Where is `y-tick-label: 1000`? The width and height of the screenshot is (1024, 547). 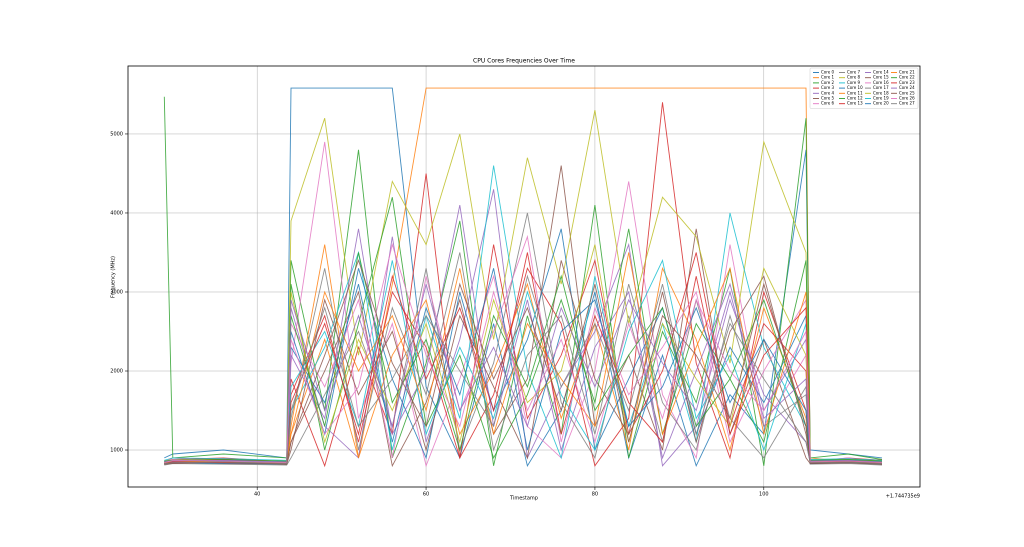 y-tick-label: 1000 is located at coordinates (116, 451).